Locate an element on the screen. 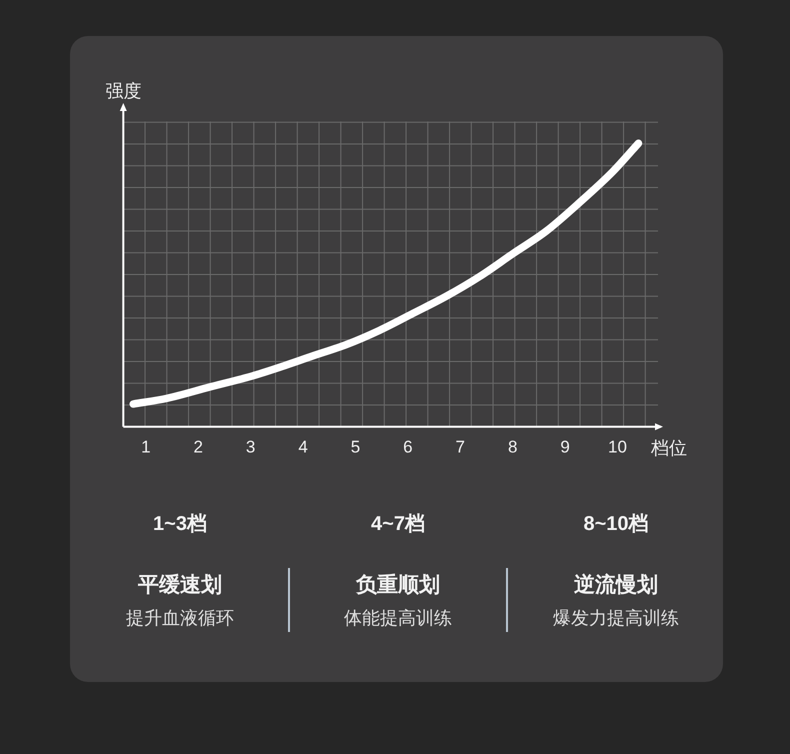 This screenshot has height=754, width=790. x-tick-label: 4 is located at coordinates (303, 447).